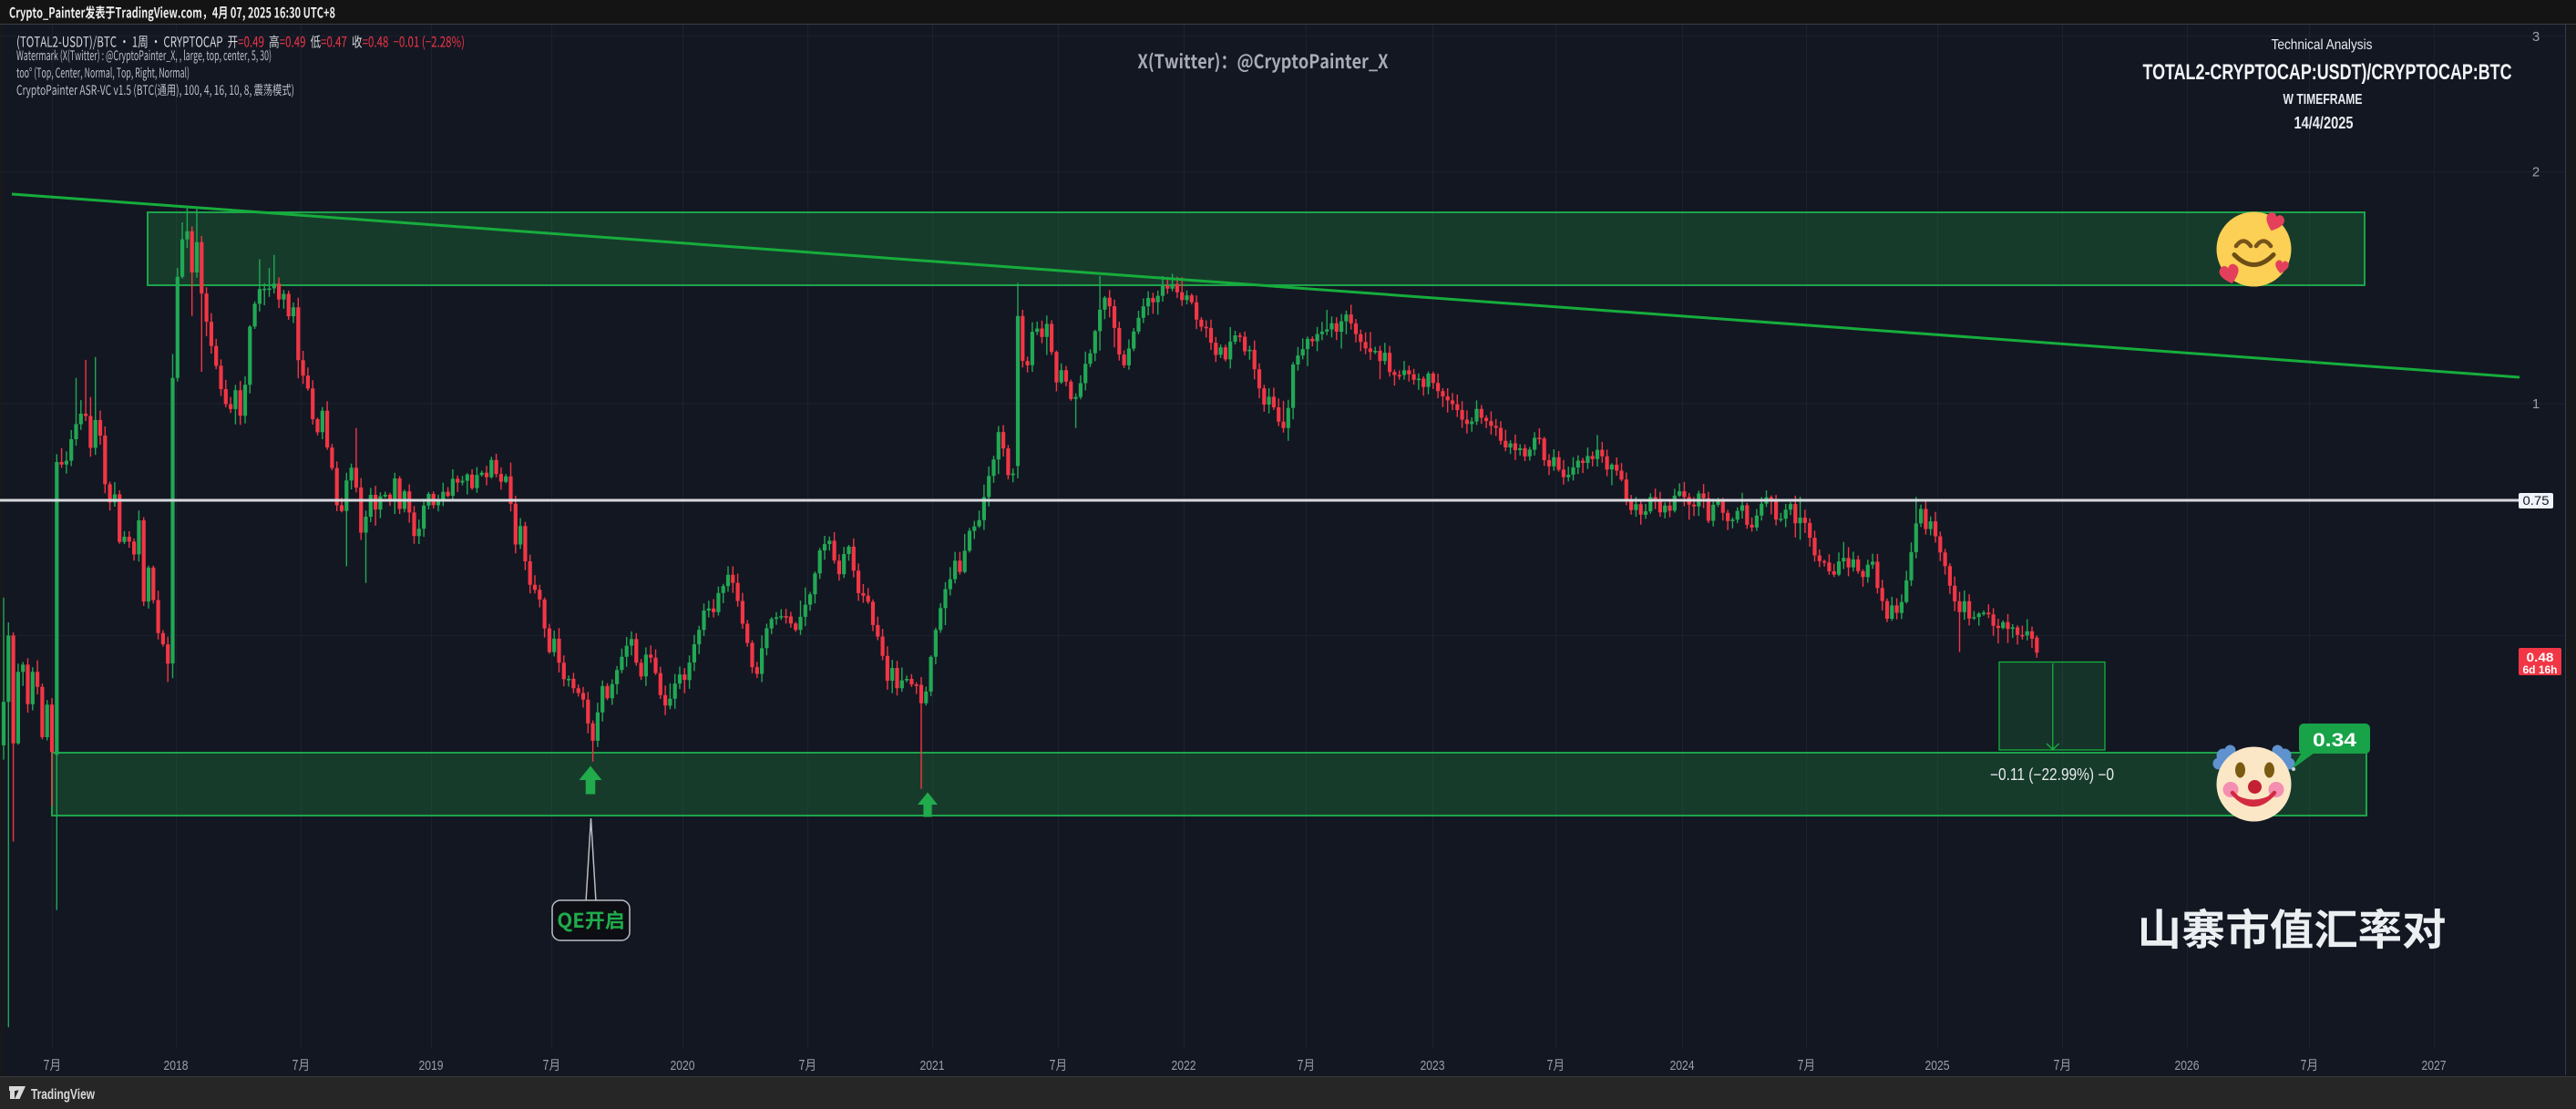 The width and height of the screenshot is (2576, 1109). What do you see at coordinates (2540, 670) in the screenshot?
I see `svg-text: 6d 16h` at bounding box center [2540, 670].